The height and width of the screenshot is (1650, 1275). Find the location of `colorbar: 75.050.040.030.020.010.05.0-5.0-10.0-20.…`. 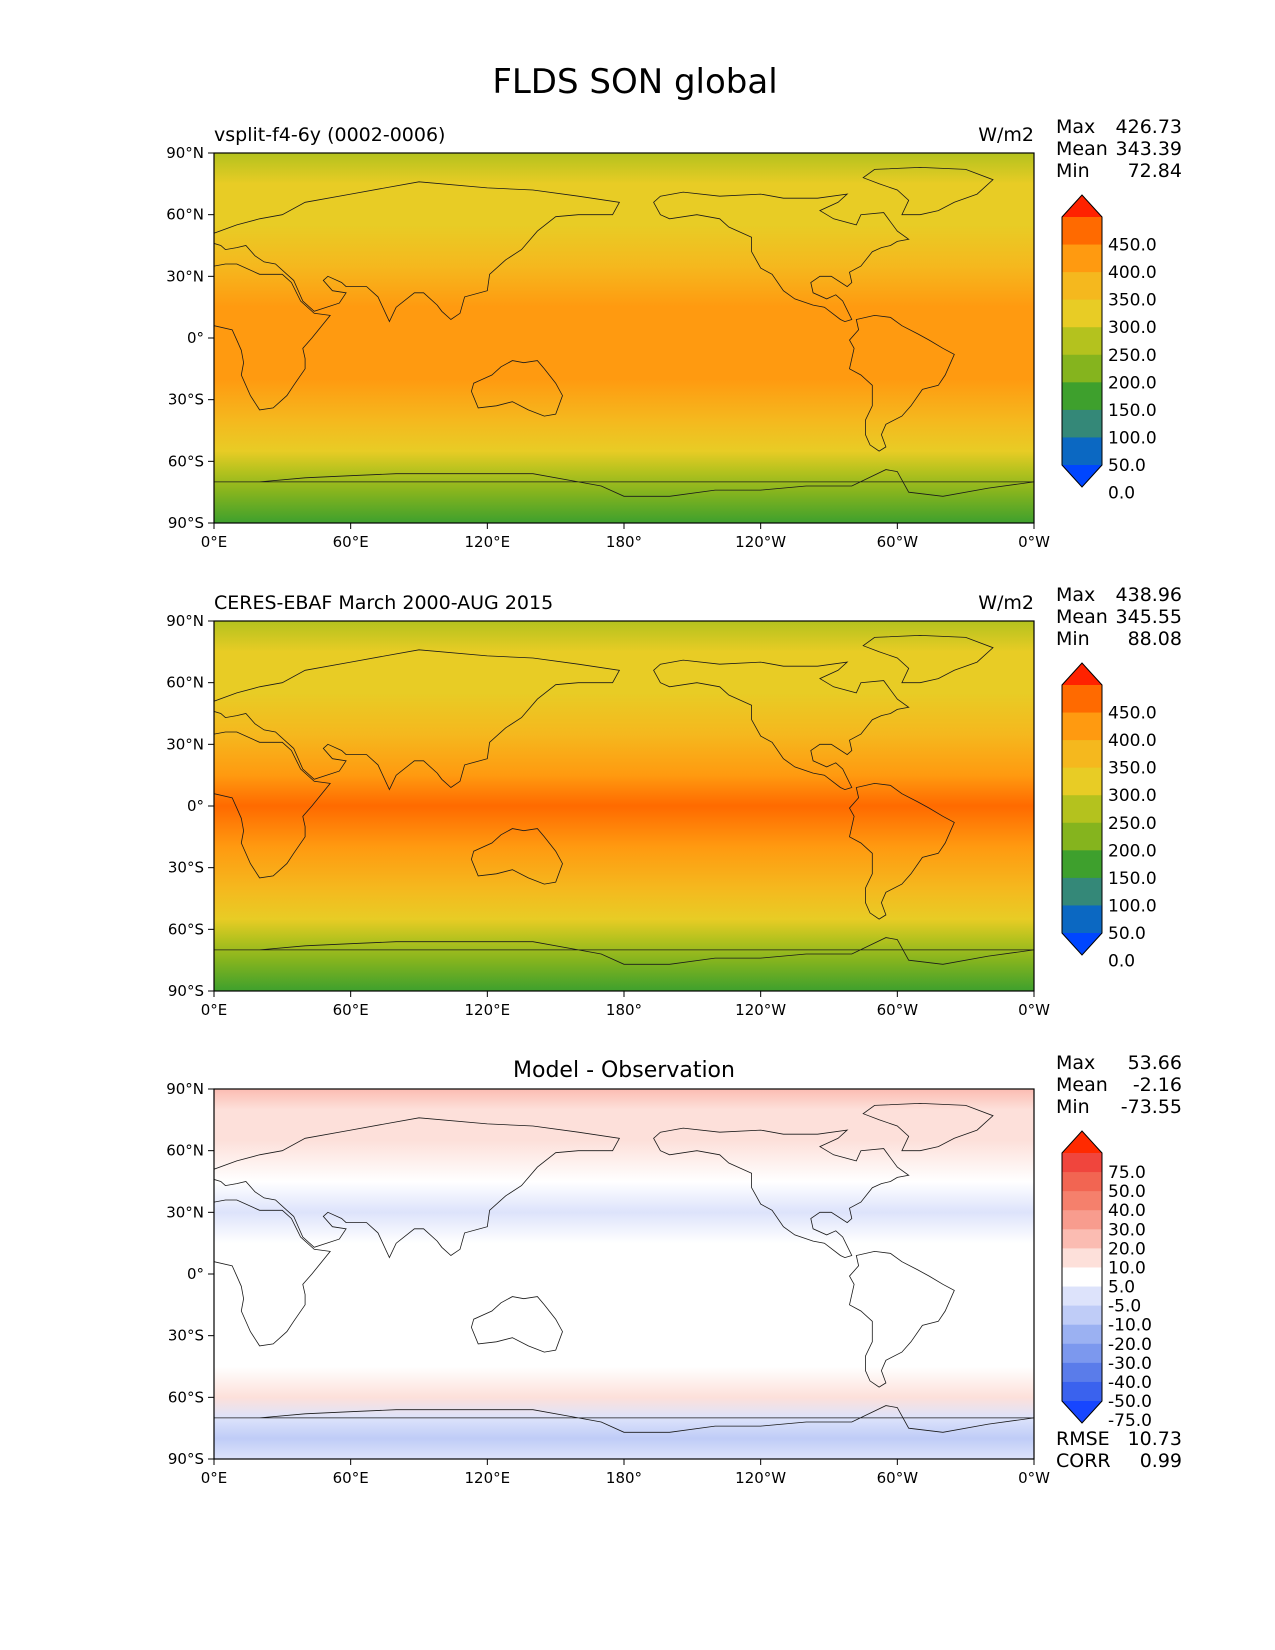

colorbar: 75.050.040.030.020.010.05.0-5.0-10.0-20.… is located at coordinates (1106, 1280).